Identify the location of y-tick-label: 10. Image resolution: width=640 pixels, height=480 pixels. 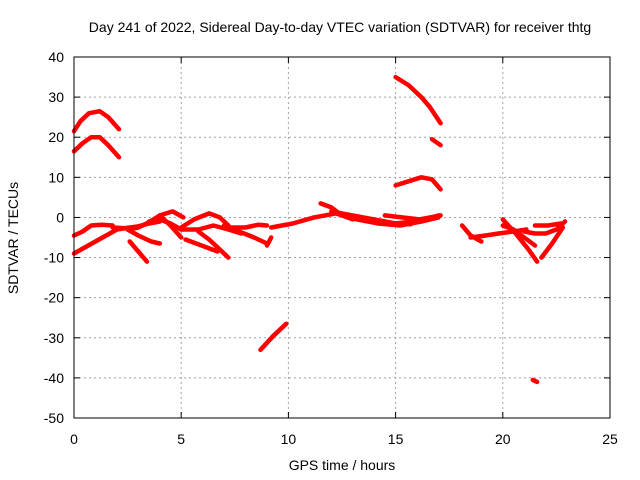
(56, 177).